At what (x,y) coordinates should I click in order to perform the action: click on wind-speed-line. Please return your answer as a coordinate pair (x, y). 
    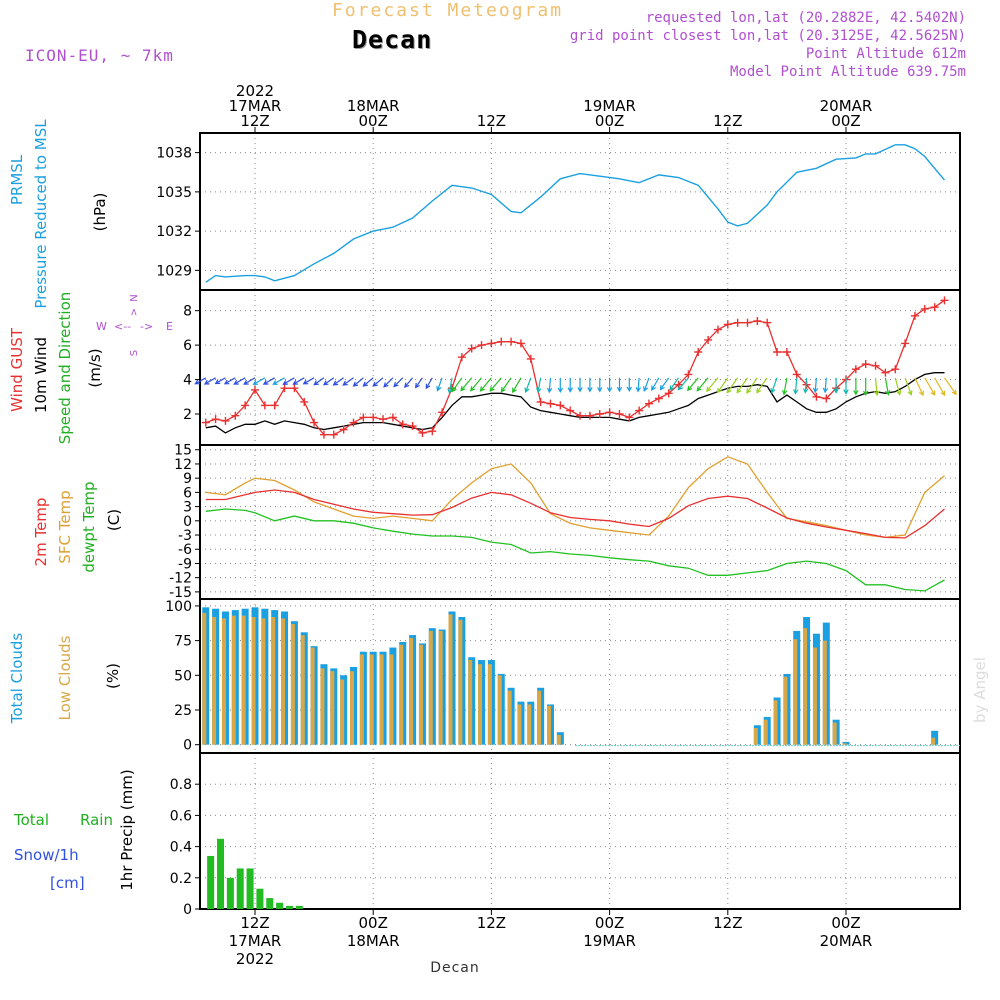
    Looking at the image, I should click on (575, 403).